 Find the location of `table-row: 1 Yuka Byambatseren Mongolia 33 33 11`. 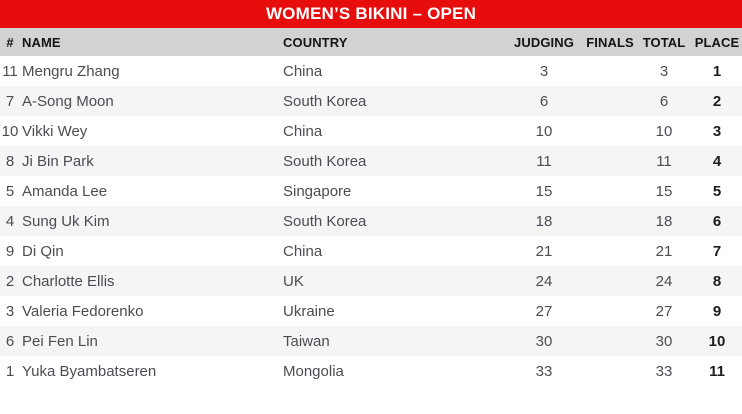

table-row: 1 Yuka Byambatseren Mongolia 33 33 11 is located at coordinates (371, 371).